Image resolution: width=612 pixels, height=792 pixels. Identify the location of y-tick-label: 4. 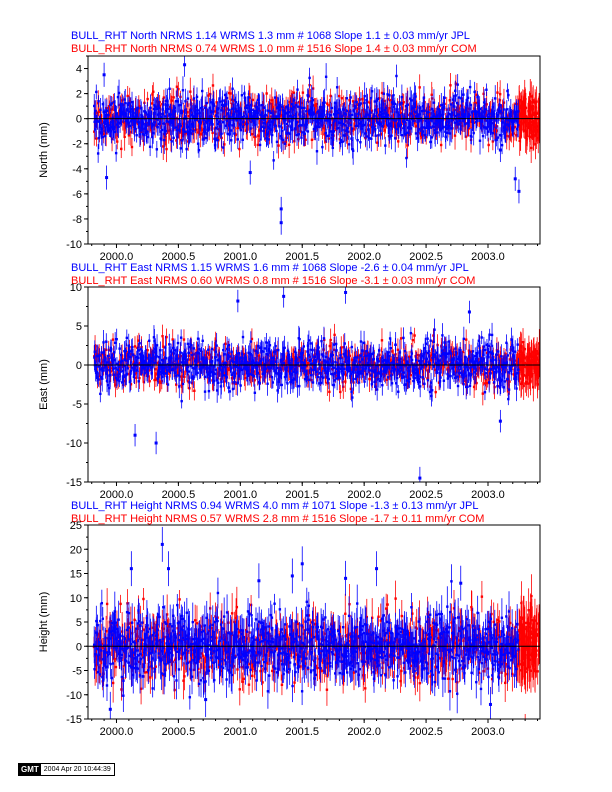
(79, 70).